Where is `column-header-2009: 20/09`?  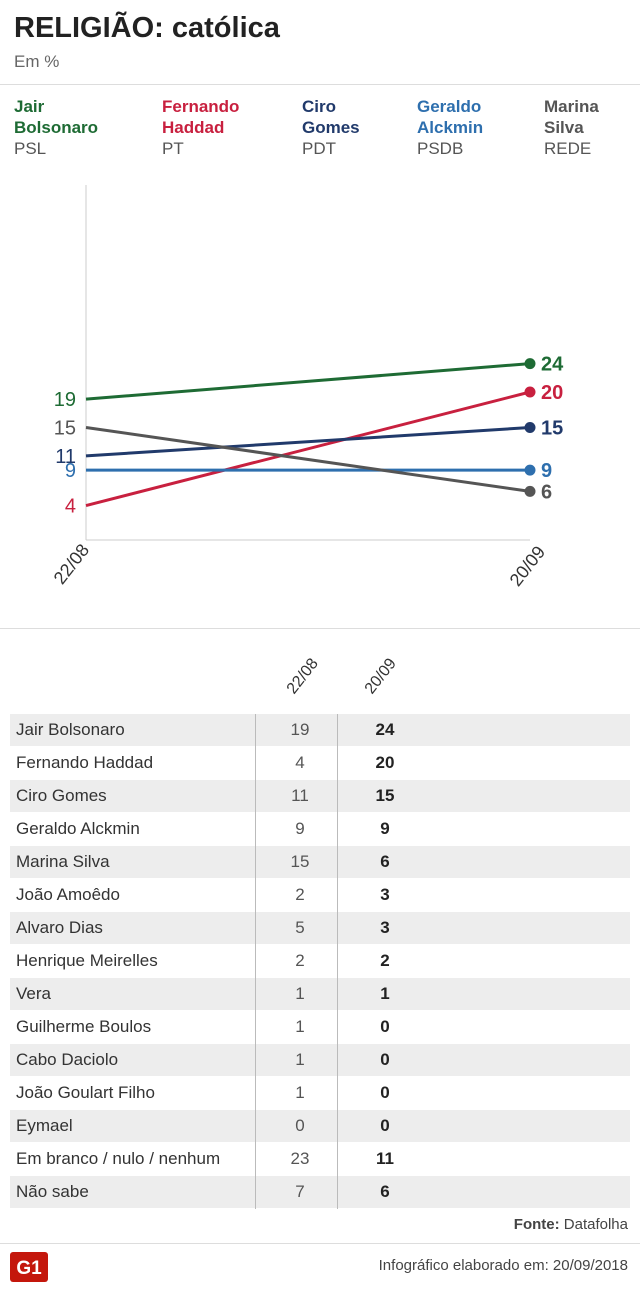
column-header-2009: 20/09 is located at coordinates (380, 676).